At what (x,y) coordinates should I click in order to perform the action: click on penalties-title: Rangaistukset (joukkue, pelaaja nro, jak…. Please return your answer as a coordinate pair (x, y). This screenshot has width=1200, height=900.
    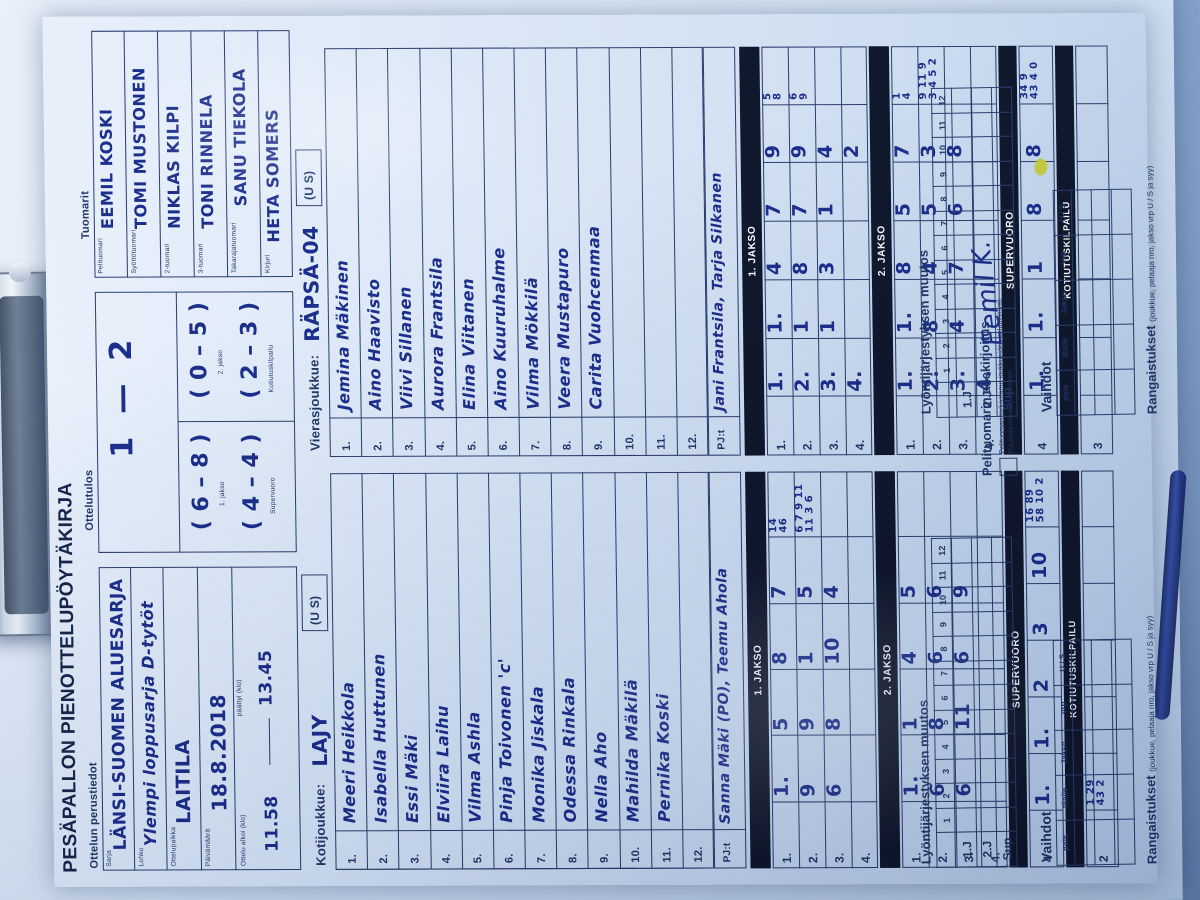
    Looking at the image, I should click on (1151, 290).